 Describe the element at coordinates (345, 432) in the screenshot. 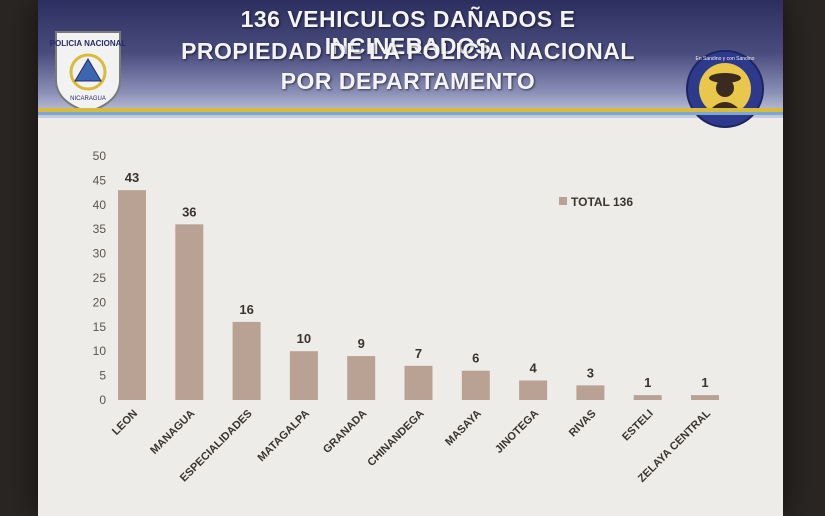

I see `category-label: GRANADA` at that location.